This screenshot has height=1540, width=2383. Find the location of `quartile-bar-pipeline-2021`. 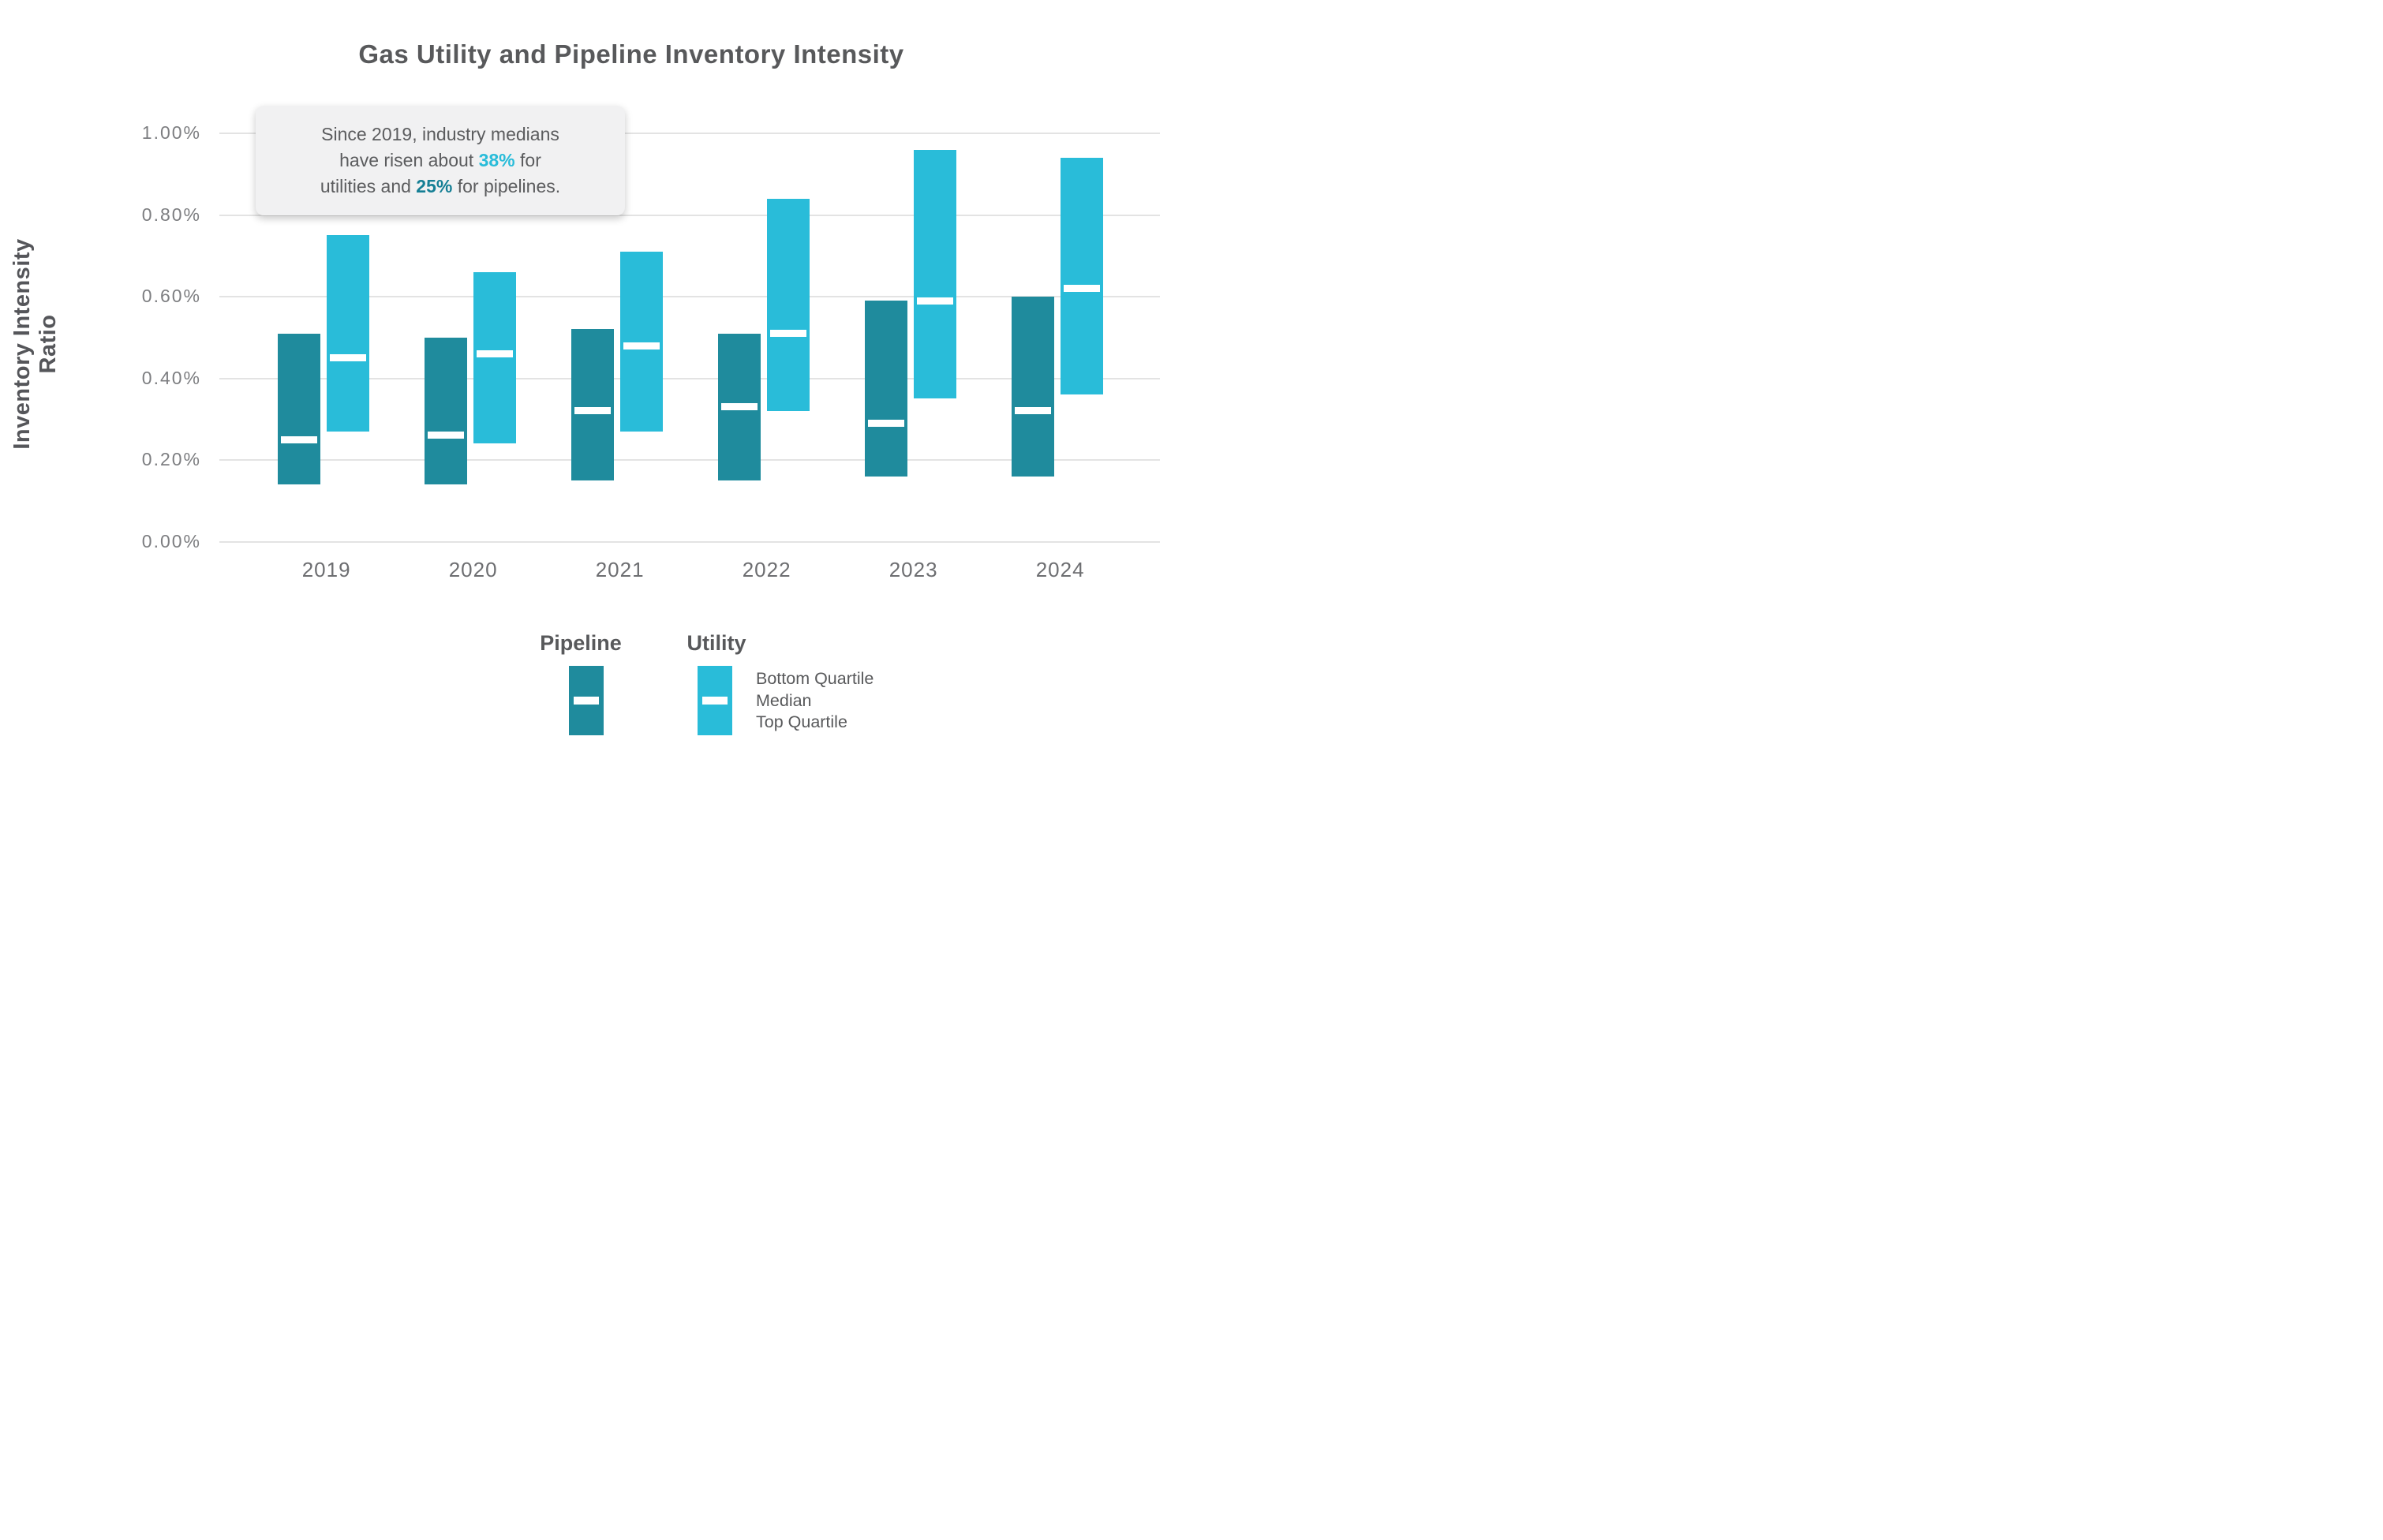

quartile-bar-pipeline-2021 is located at coordinates (592, 404).